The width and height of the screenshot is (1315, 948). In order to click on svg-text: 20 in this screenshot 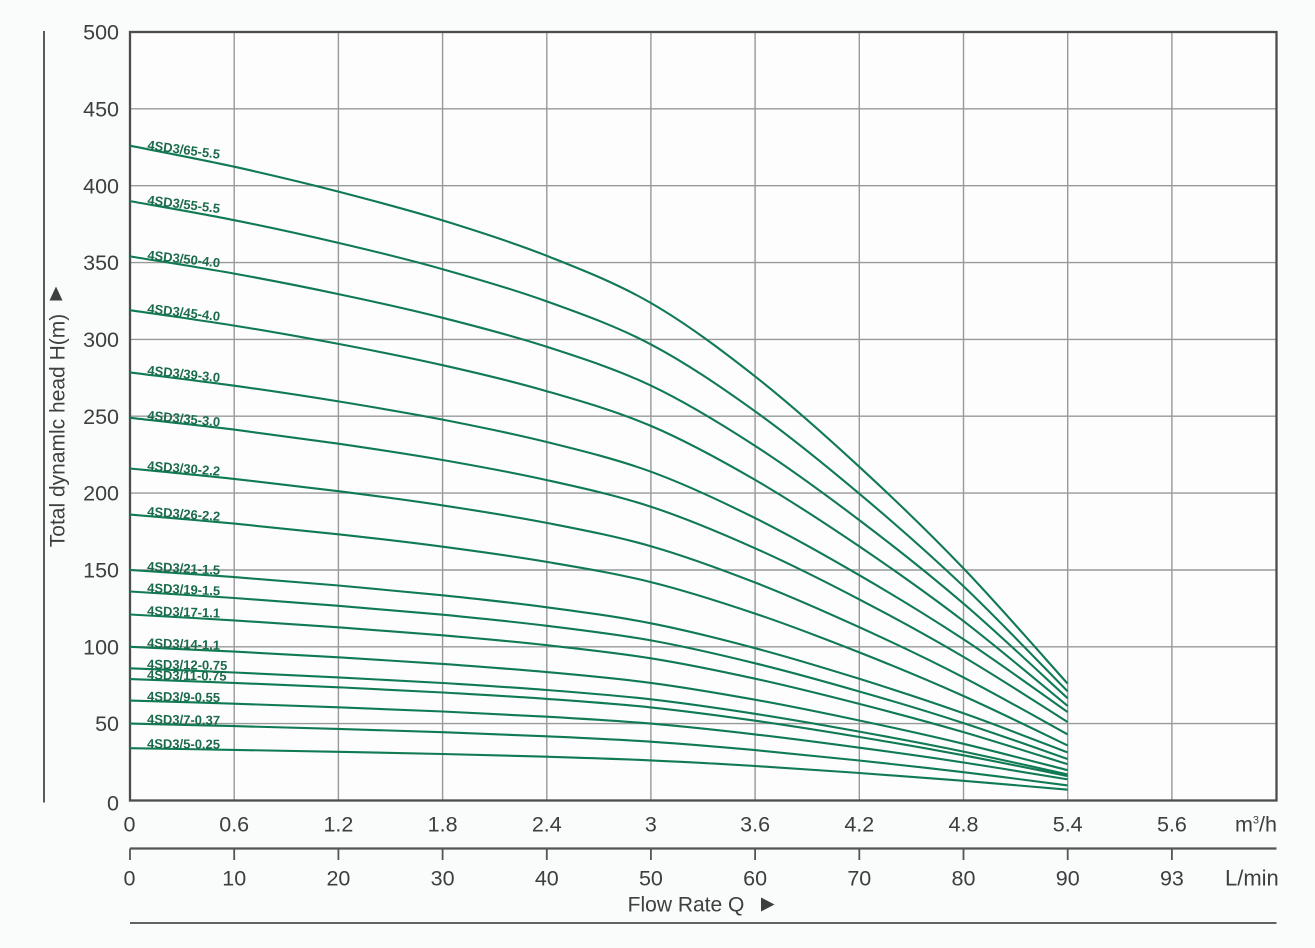, I will do `click(338, 879)`.